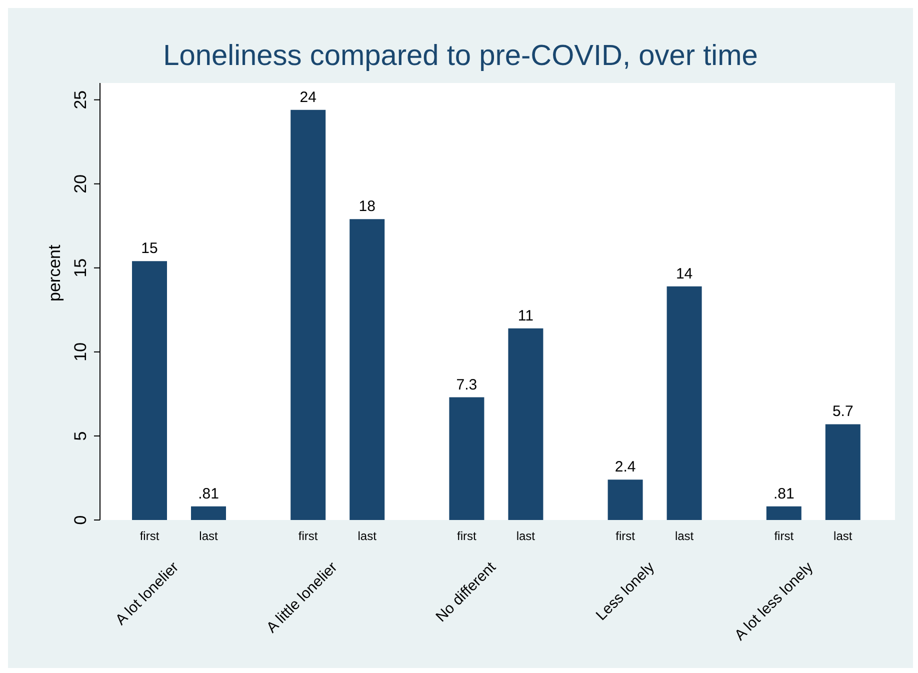  What do you see at coordinates (467, 385) in the screenshot?
I see `data-label: 7.3` at bounding box center [467, 385].